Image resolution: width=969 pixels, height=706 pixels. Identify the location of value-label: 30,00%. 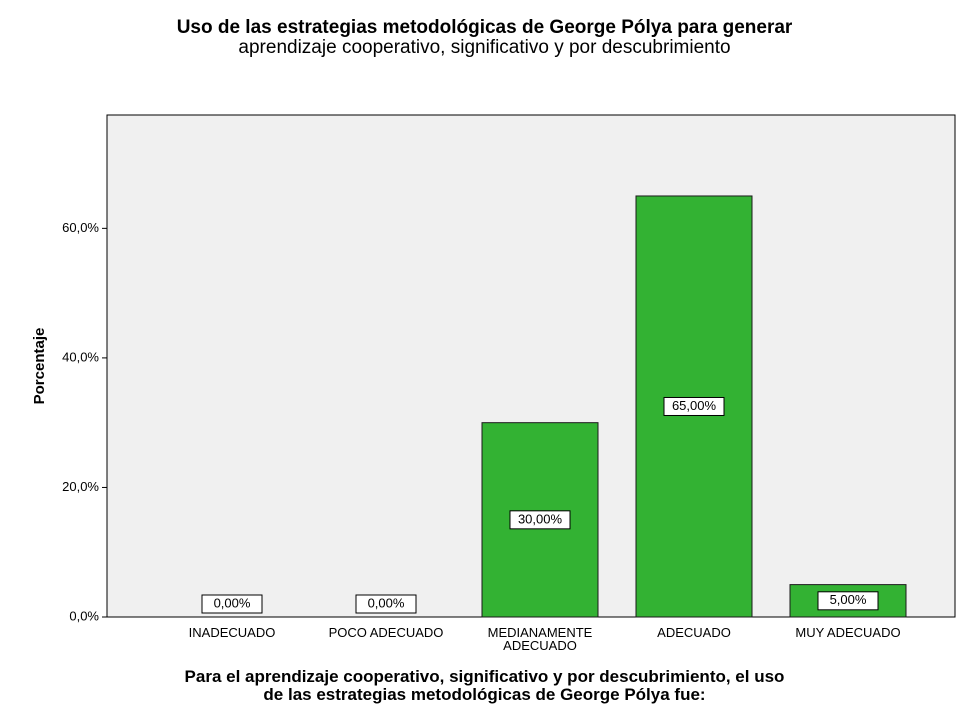
(540, 518).